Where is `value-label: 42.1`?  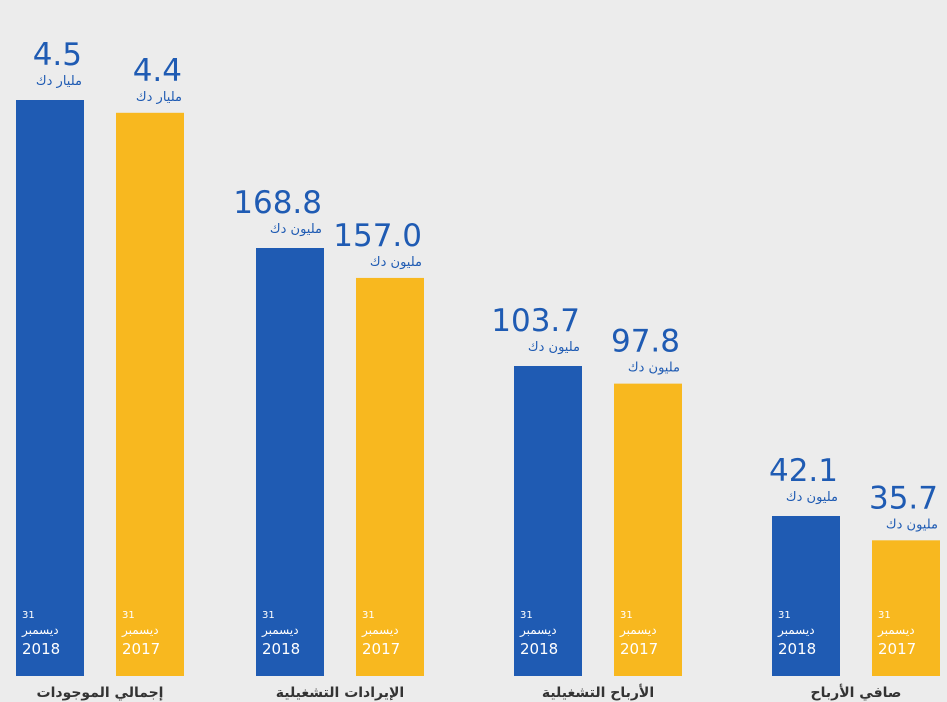 value-label: 42.1 is located at coordinates (803, 471).